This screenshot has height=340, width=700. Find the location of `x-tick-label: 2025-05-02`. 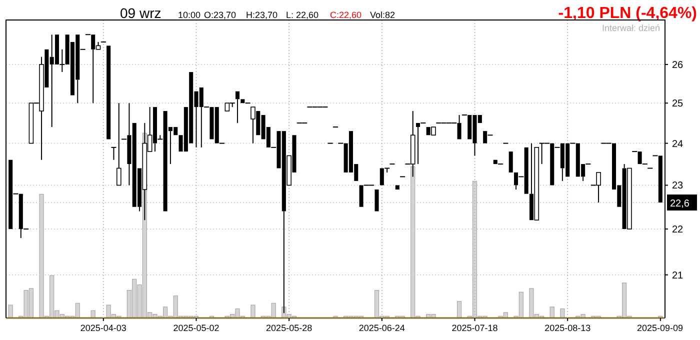

x-tick-label: 2025-05-02 is located at coordinates (196, 328).